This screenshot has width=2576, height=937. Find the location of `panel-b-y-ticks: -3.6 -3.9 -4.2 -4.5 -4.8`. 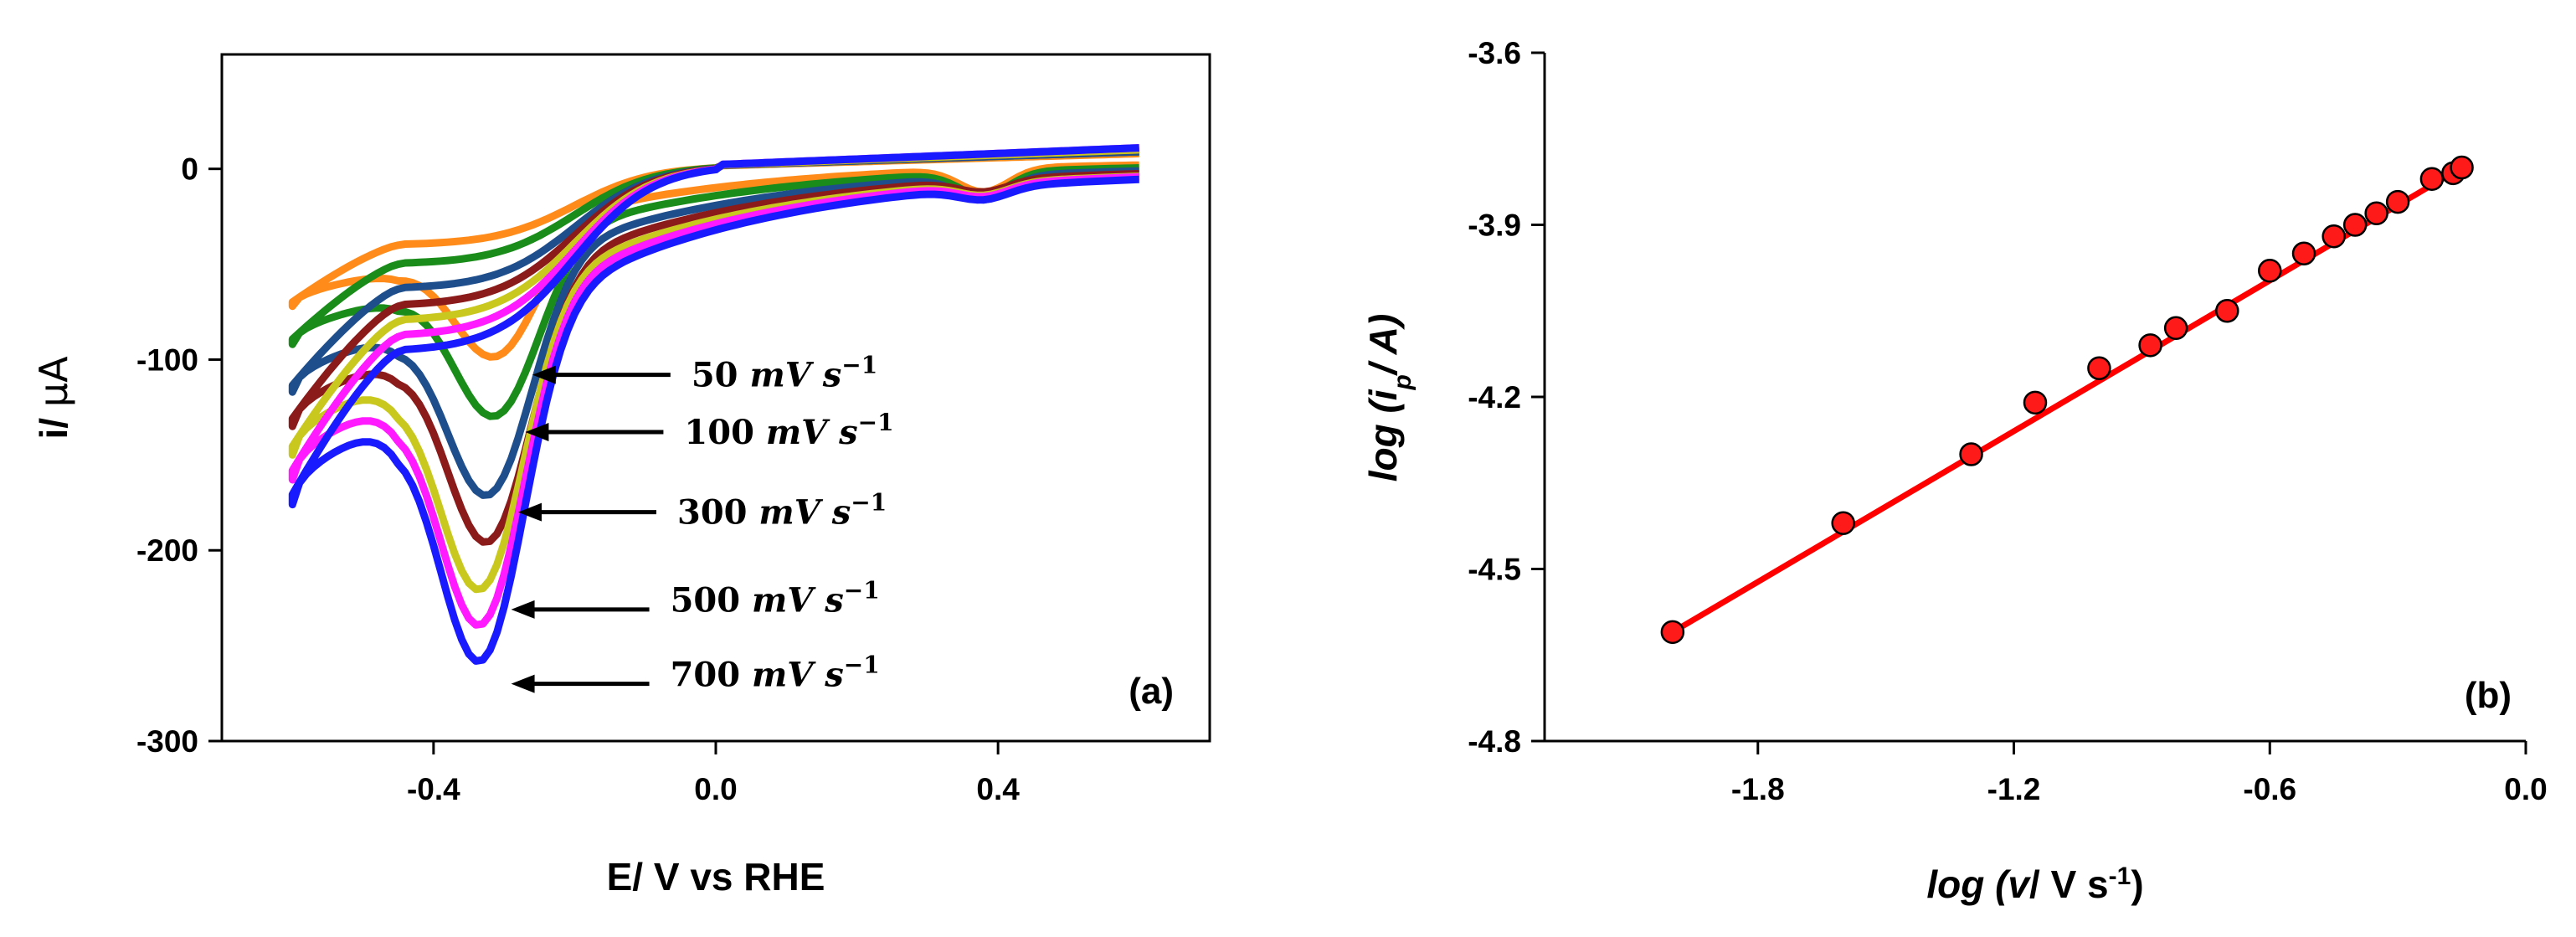

panel-b-y-ticks: -3.6 -3.9 -4.2 -4.5 -4.8 is located at coordinates (1506, 398).